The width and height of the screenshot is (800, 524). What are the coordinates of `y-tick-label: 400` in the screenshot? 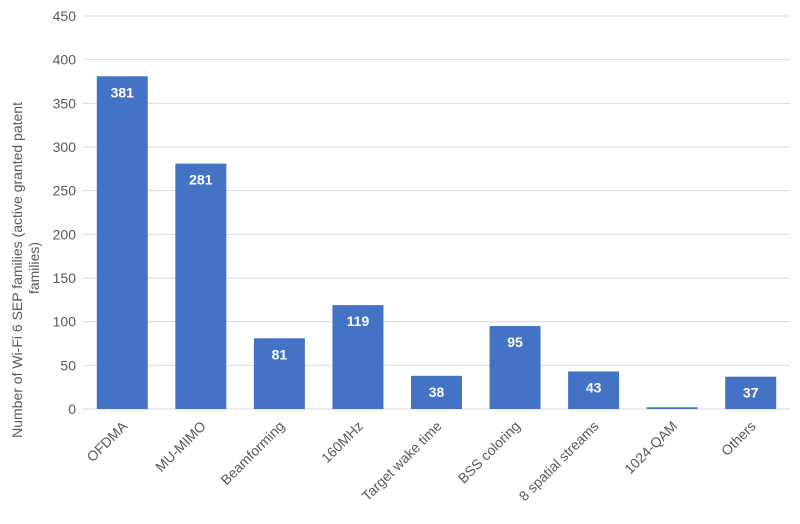 It's located at (65, 60).